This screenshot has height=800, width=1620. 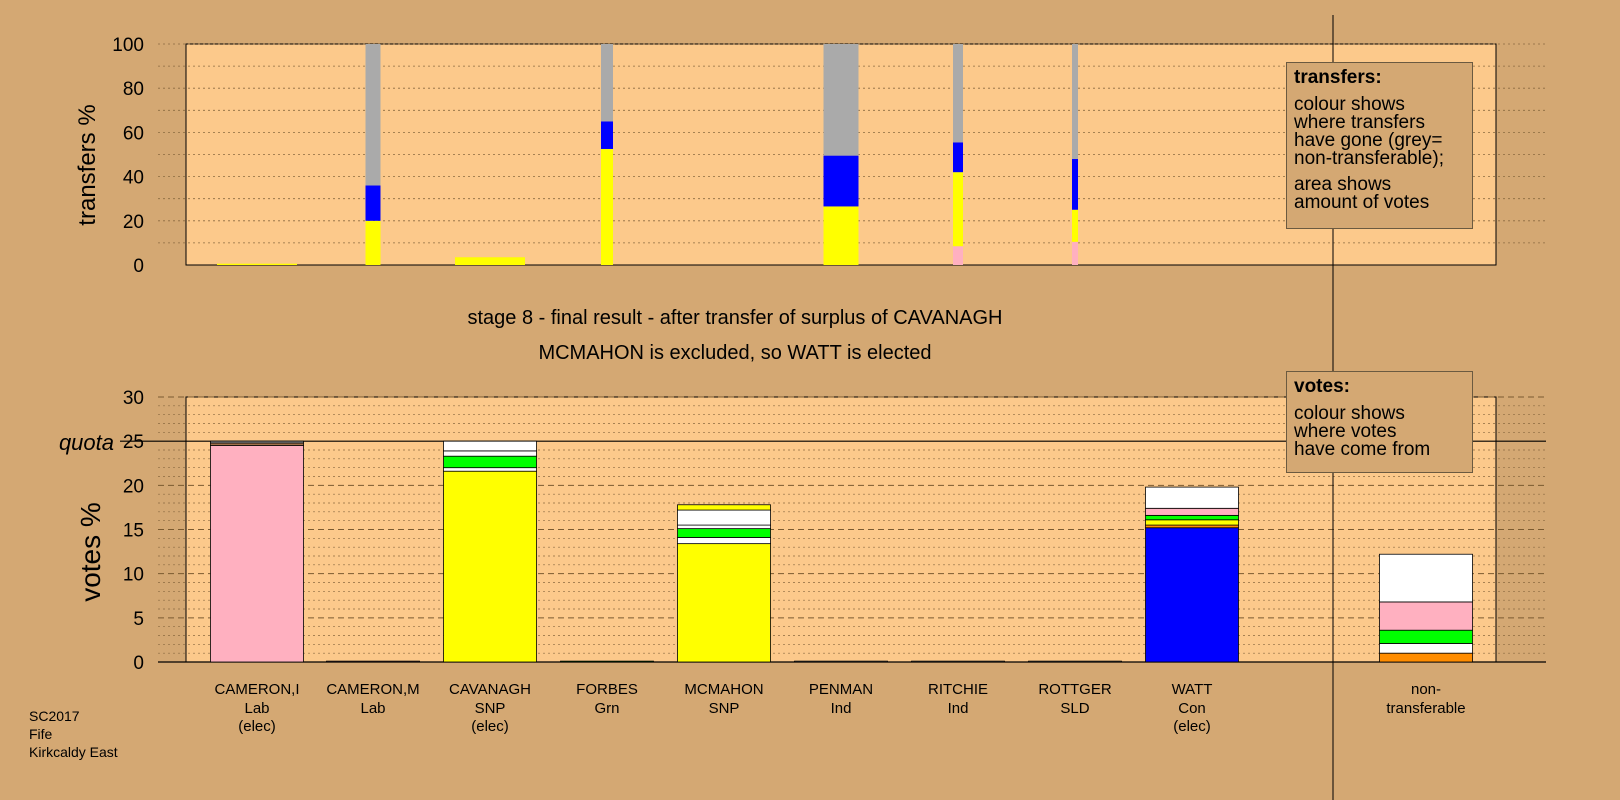 I want to click on votes-tick-label: 15, so click(x=133, y=531).